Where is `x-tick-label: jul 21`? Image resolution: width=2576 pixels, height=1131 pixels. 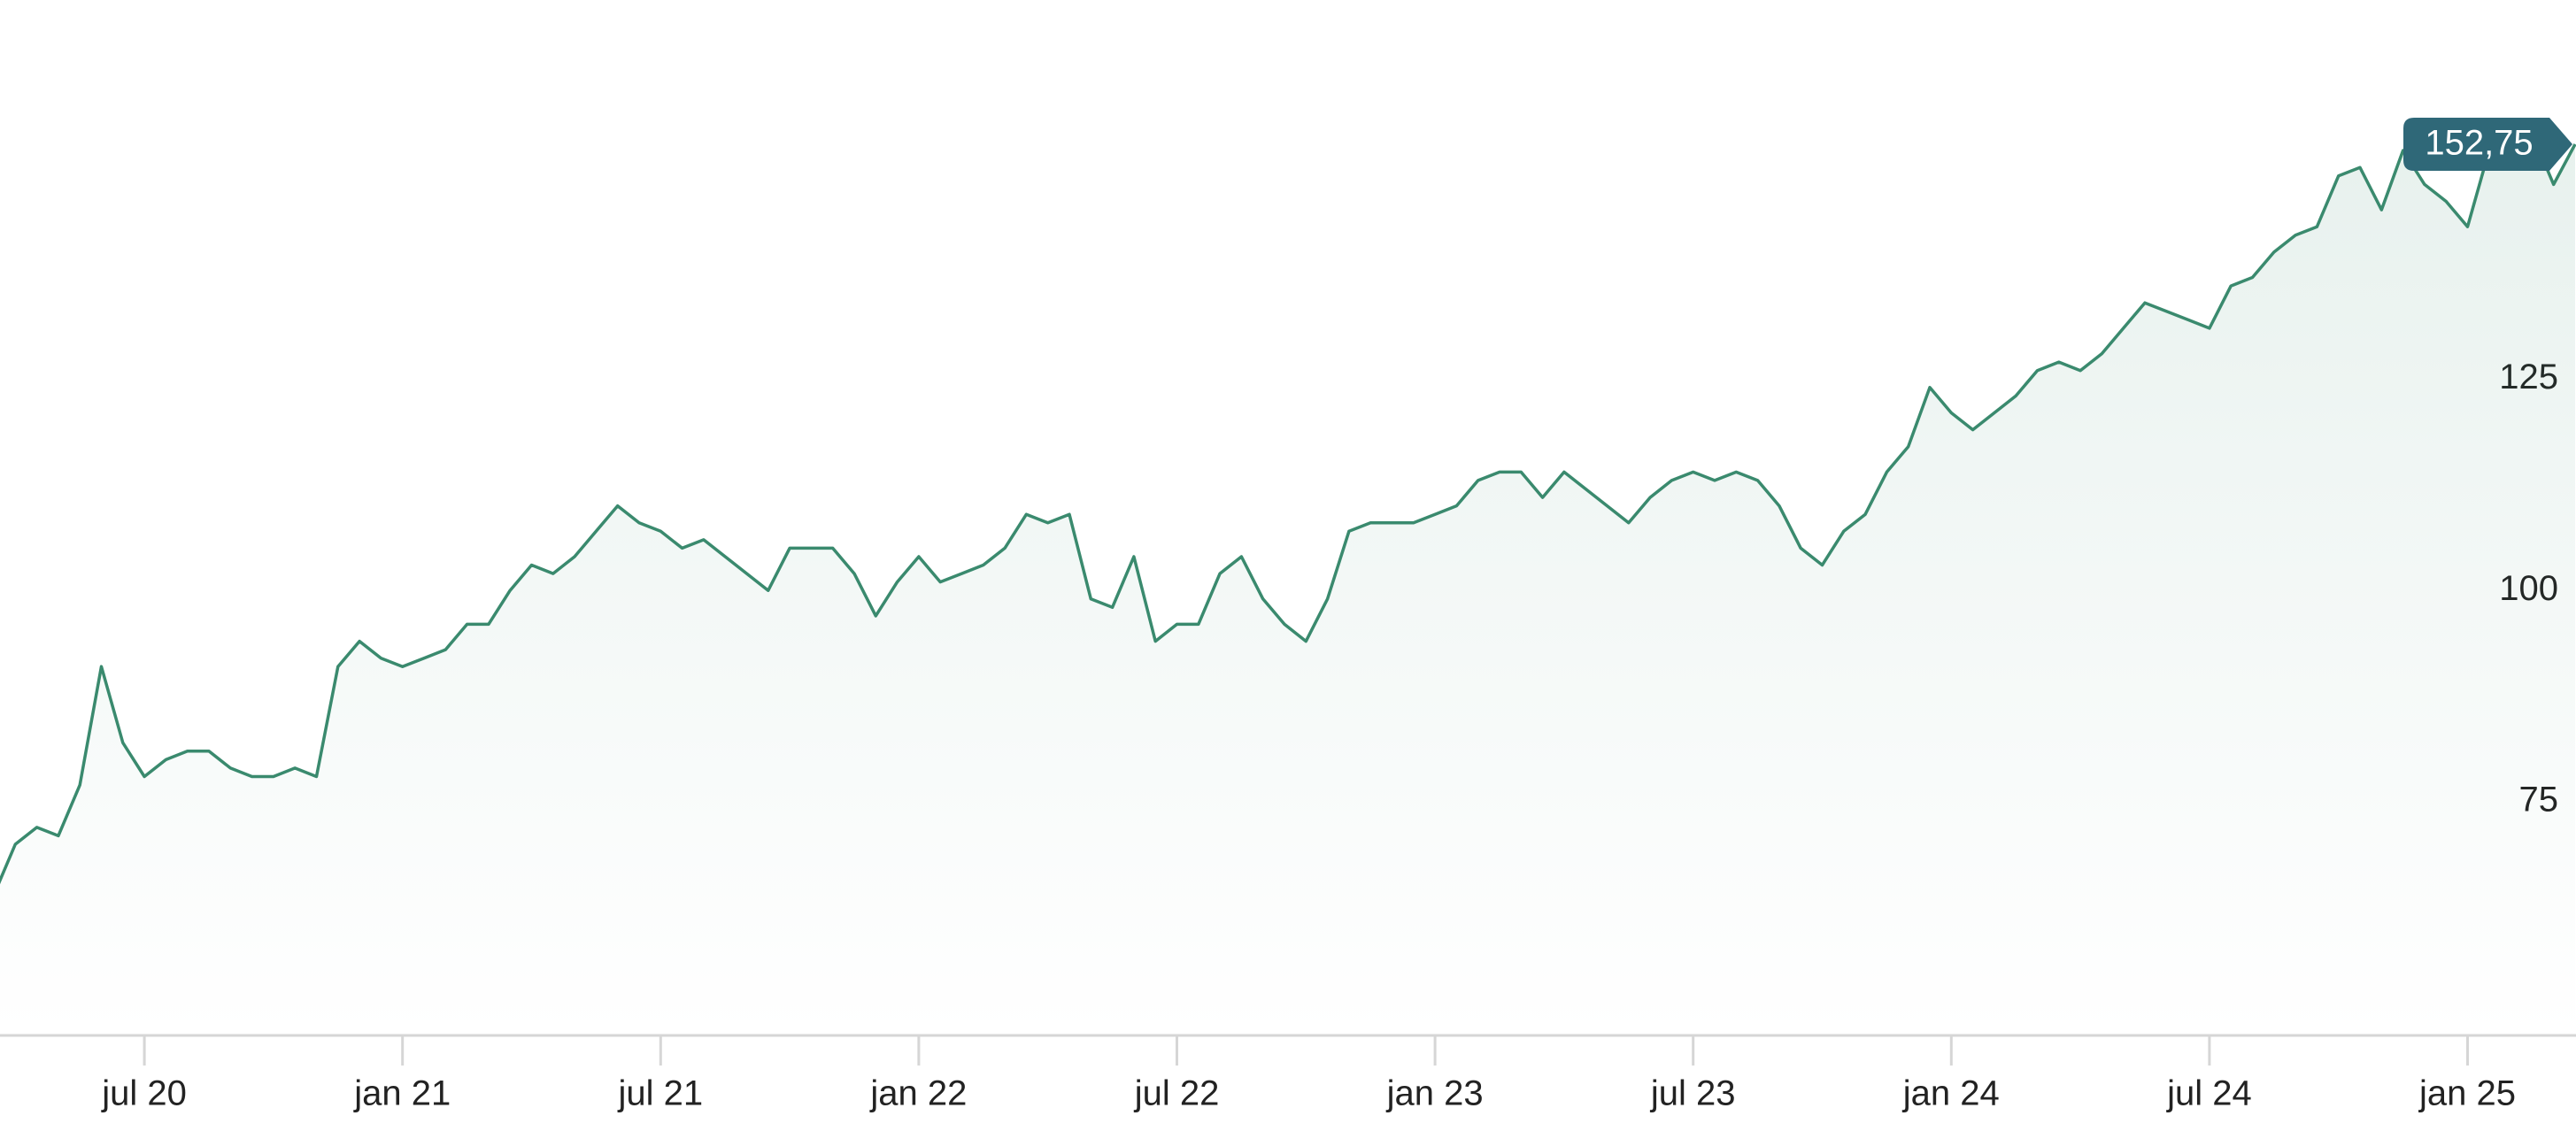 x-tick-label: jul 21 is located at coordinates (660, 1093).